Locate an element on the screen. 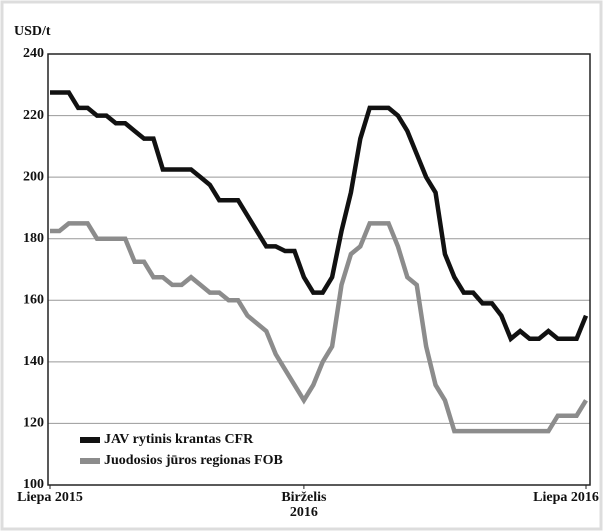  legend-label: JAV rytinis krantas CFR is located at coordinates (179, 439).